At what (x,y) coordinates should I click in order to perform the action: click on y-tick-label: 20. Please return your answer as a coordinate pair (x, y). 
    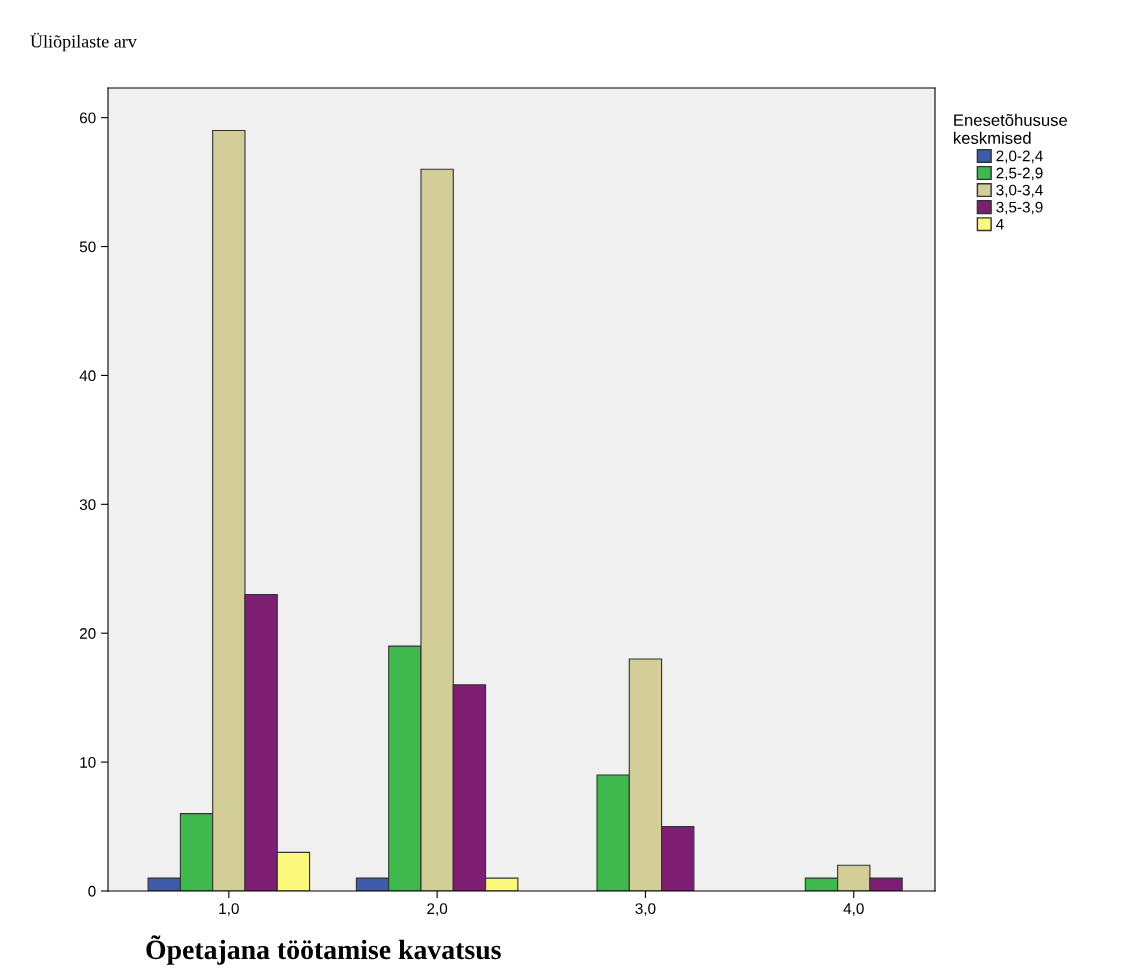
    Looking at the image, I should click on (87, 633).